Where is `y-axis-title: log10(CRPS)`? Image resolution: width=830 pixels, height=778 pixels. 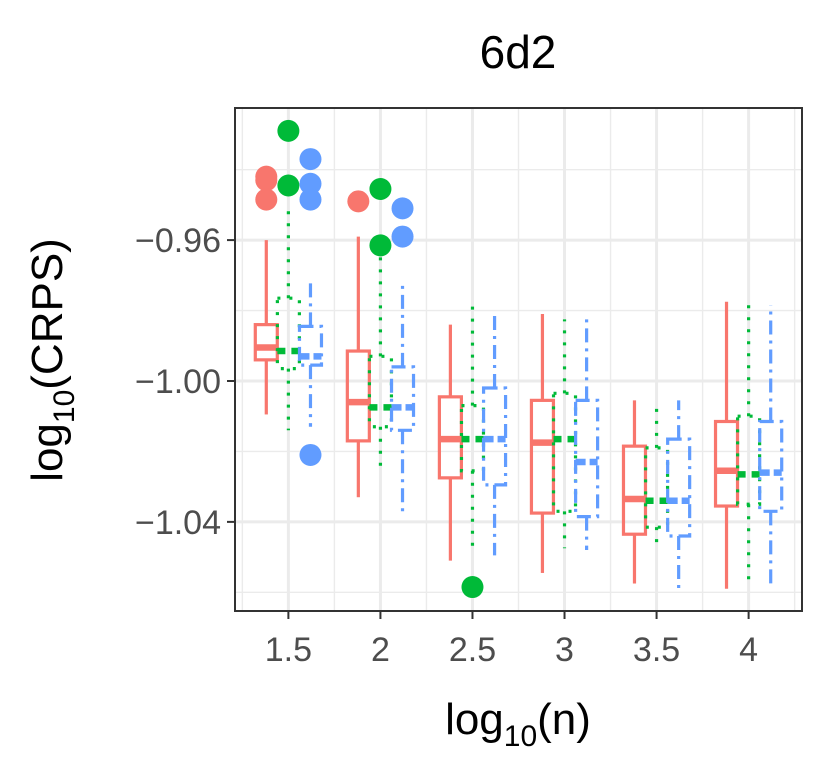 y-axis-title: log10(CRPS) is located at coordinates (52, 360).